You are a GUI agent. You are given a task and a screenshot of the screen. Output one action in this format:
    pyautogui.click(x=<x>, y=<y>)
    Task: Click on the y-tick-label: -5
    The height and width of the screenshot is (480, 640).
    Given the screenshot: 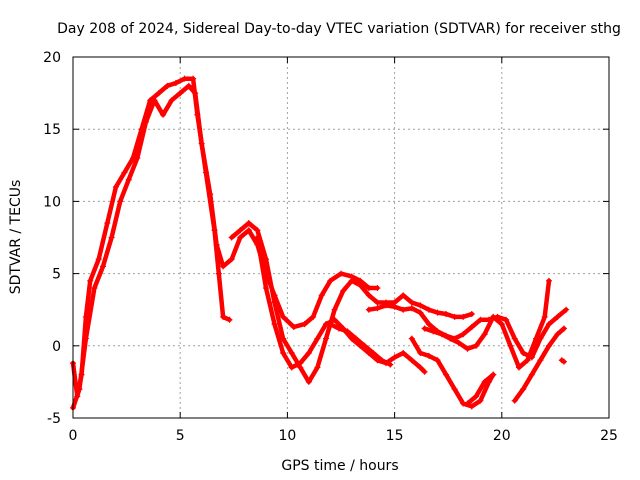 What is the action you would take?
    pyautogui.click(x=54, y=419)
    